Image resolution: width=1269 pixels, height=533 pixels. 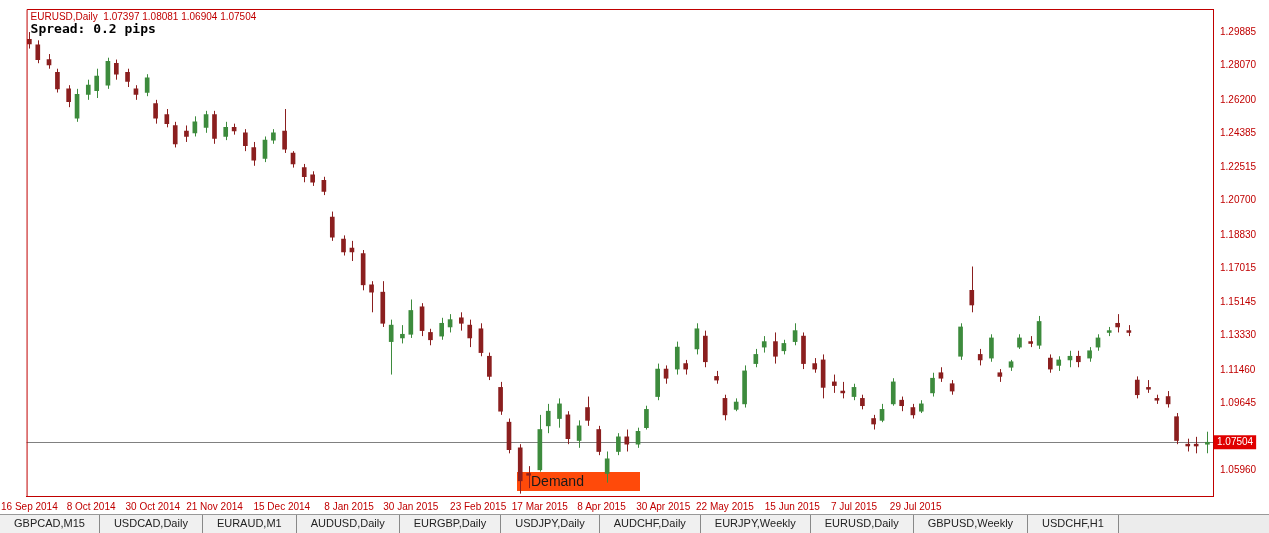 What do you see at coordinates (540, 506) in the screenshot?
I see `x-tick-label: 17 Mar 2015` at bounding box center [540, 506].